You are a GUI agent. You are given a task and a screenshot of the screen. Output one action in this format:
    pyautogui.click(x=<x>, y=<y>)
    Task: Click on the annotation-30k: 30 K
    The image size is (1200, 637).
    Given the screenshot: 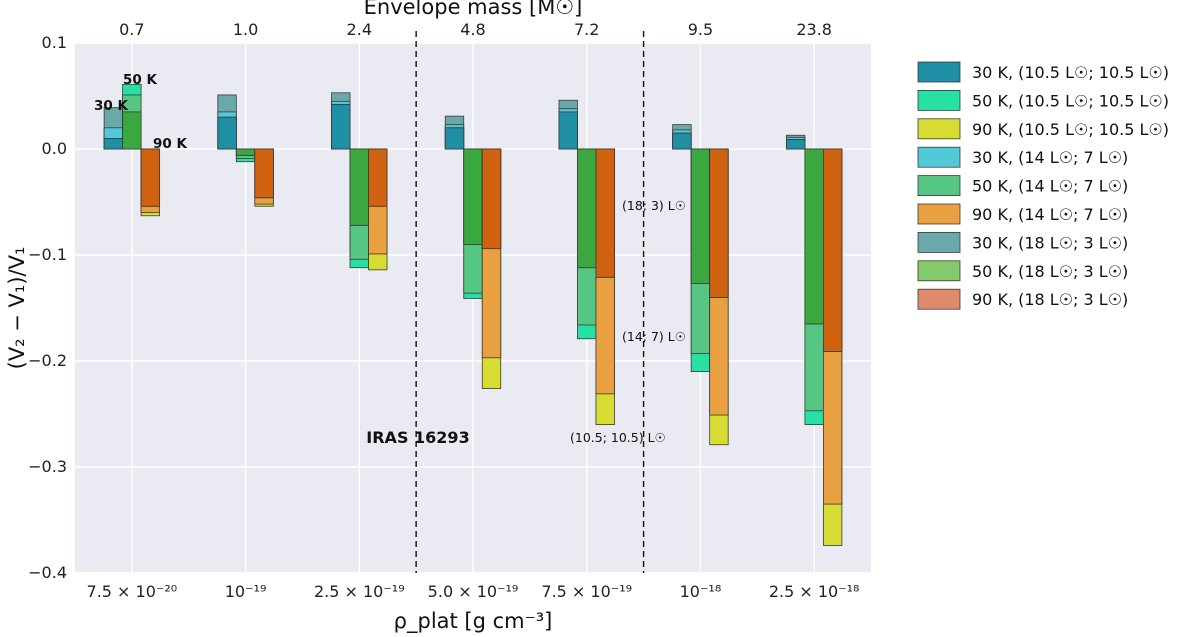 What is the action you would take?
    pyautogui.click(x=111, y=106)
    